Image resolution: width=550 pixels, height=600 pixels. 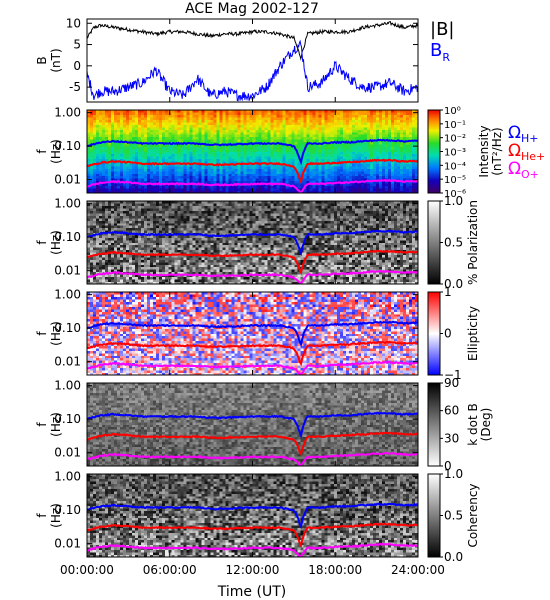 I want to click on chart-title: ACE Mag 2002-127, so click(x=252, y=9).